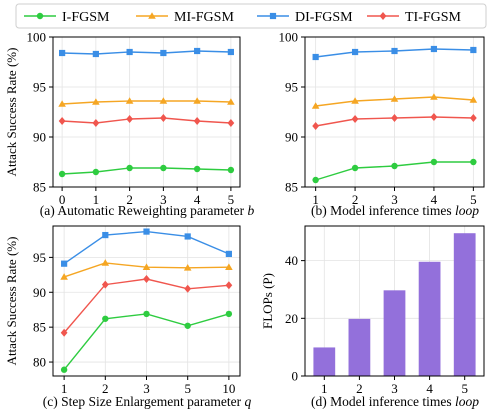  I want to click on legend-label: TI-FGSM, so click(433, 17).